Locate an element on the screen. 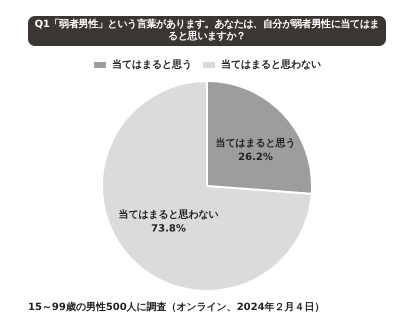 Image resolution: width=414 pixels, height=330 pixels. data-label: 26.2% is located at coordinates (255, 157).